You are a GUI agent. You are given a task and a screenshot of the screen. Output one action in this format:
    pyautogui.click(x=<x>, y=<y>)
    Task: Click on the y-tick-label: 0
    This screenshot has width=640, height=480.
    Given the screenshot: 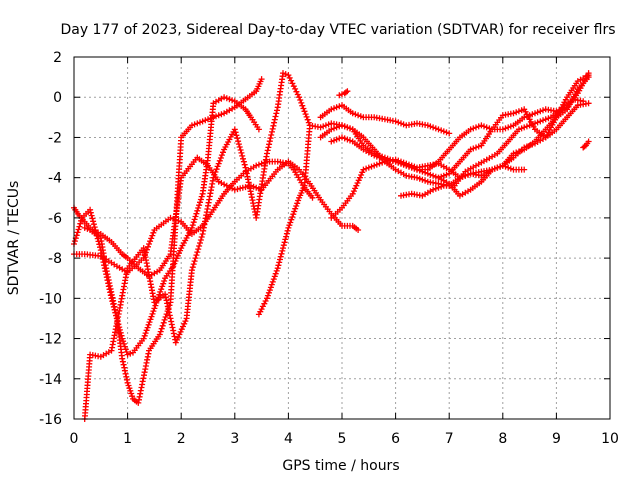 What is the action you would take?
    pyautogui.click(x=57, y=98)
    